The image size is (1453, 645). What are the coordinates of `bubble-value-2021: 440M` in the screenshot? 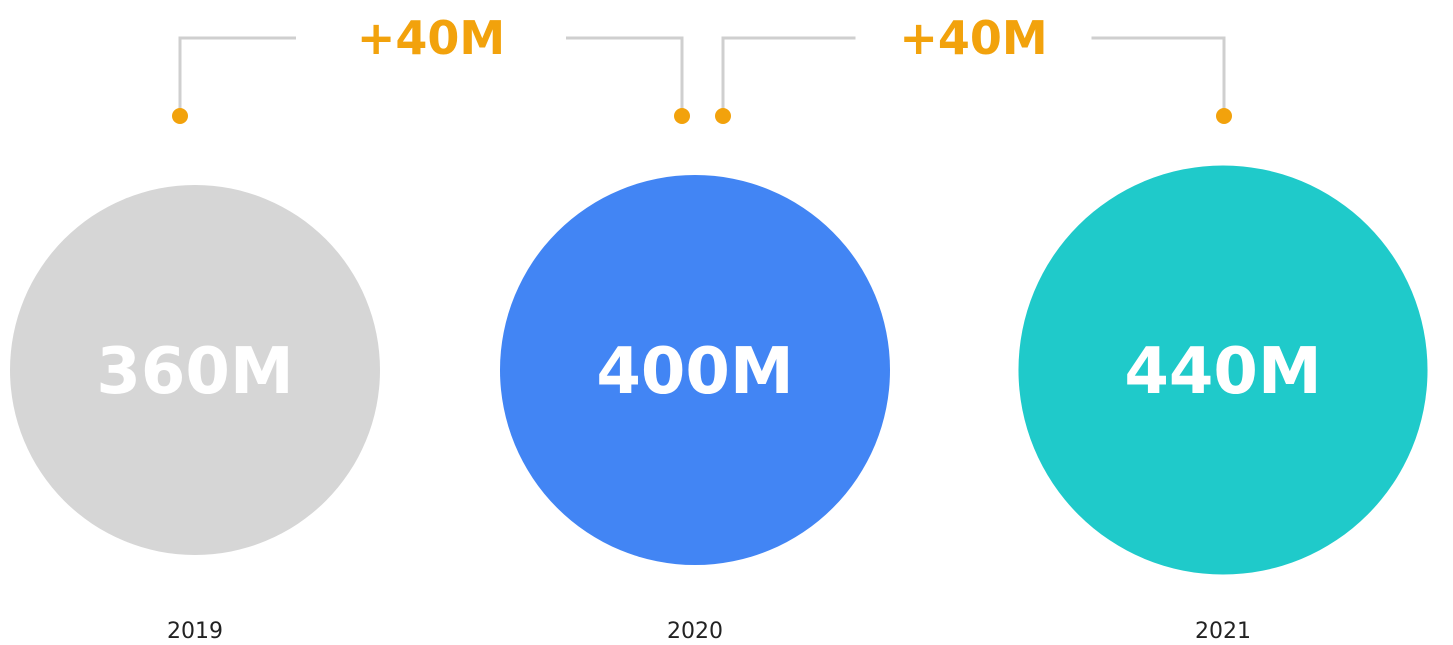 It's located at (1222, 372).